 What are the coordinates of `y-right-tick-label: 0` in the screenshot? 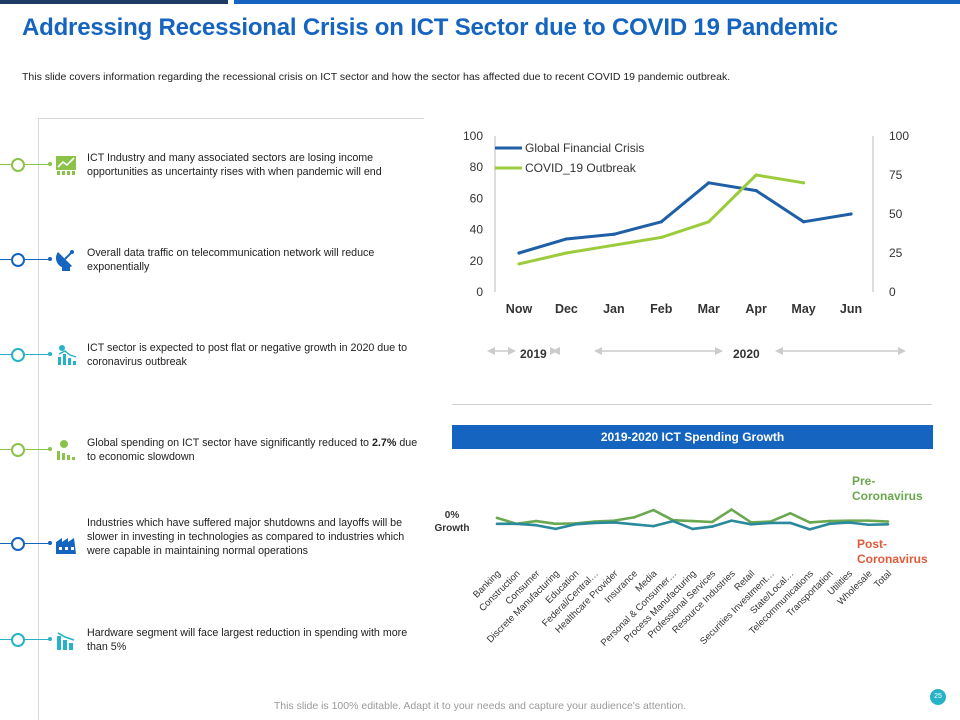 It's located at (892, 292).